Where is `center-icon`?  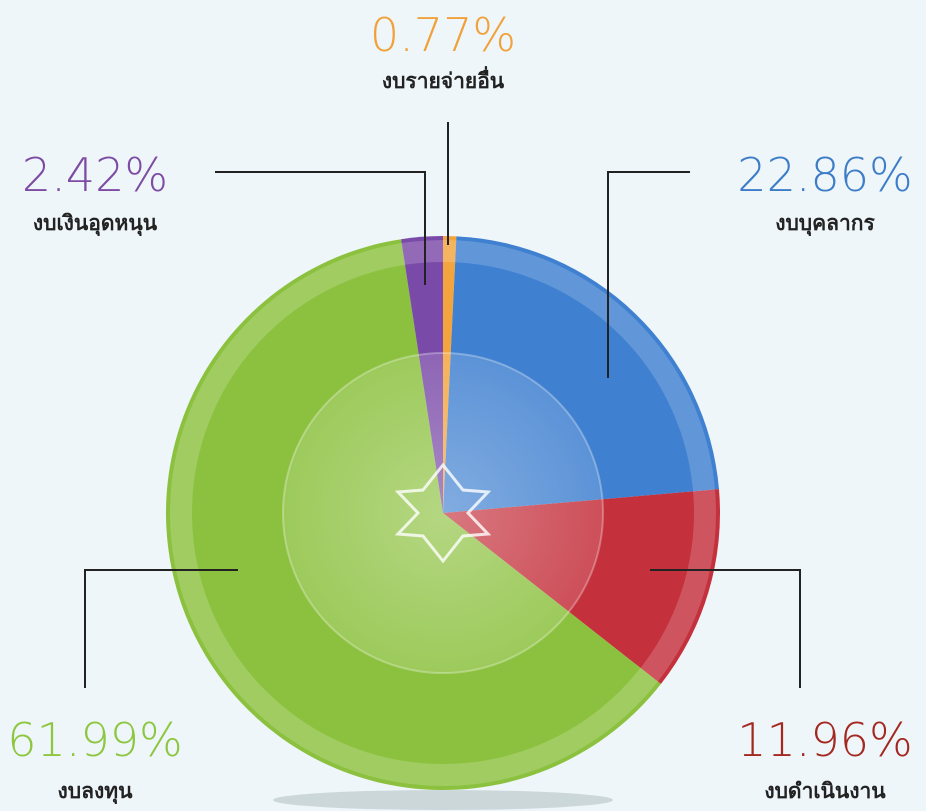 center-icon is located at coordinates (443, 513).